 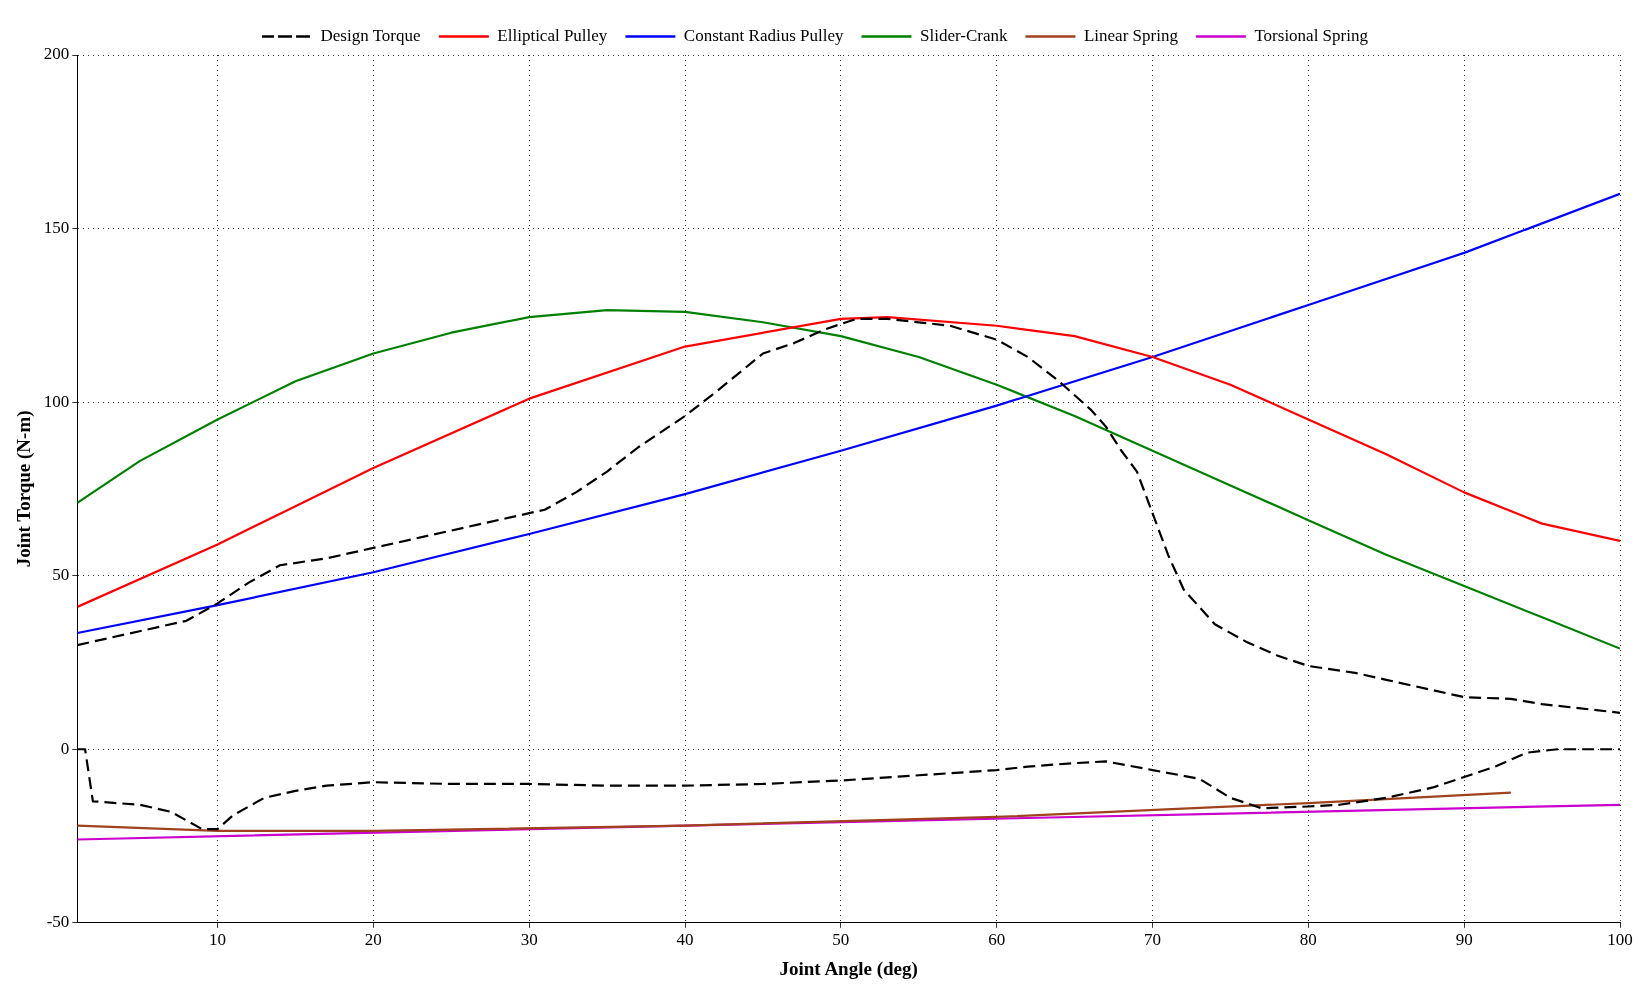 I want to click on y-axis-title: Joint Torque (N-m), so click(x=24, y=489).